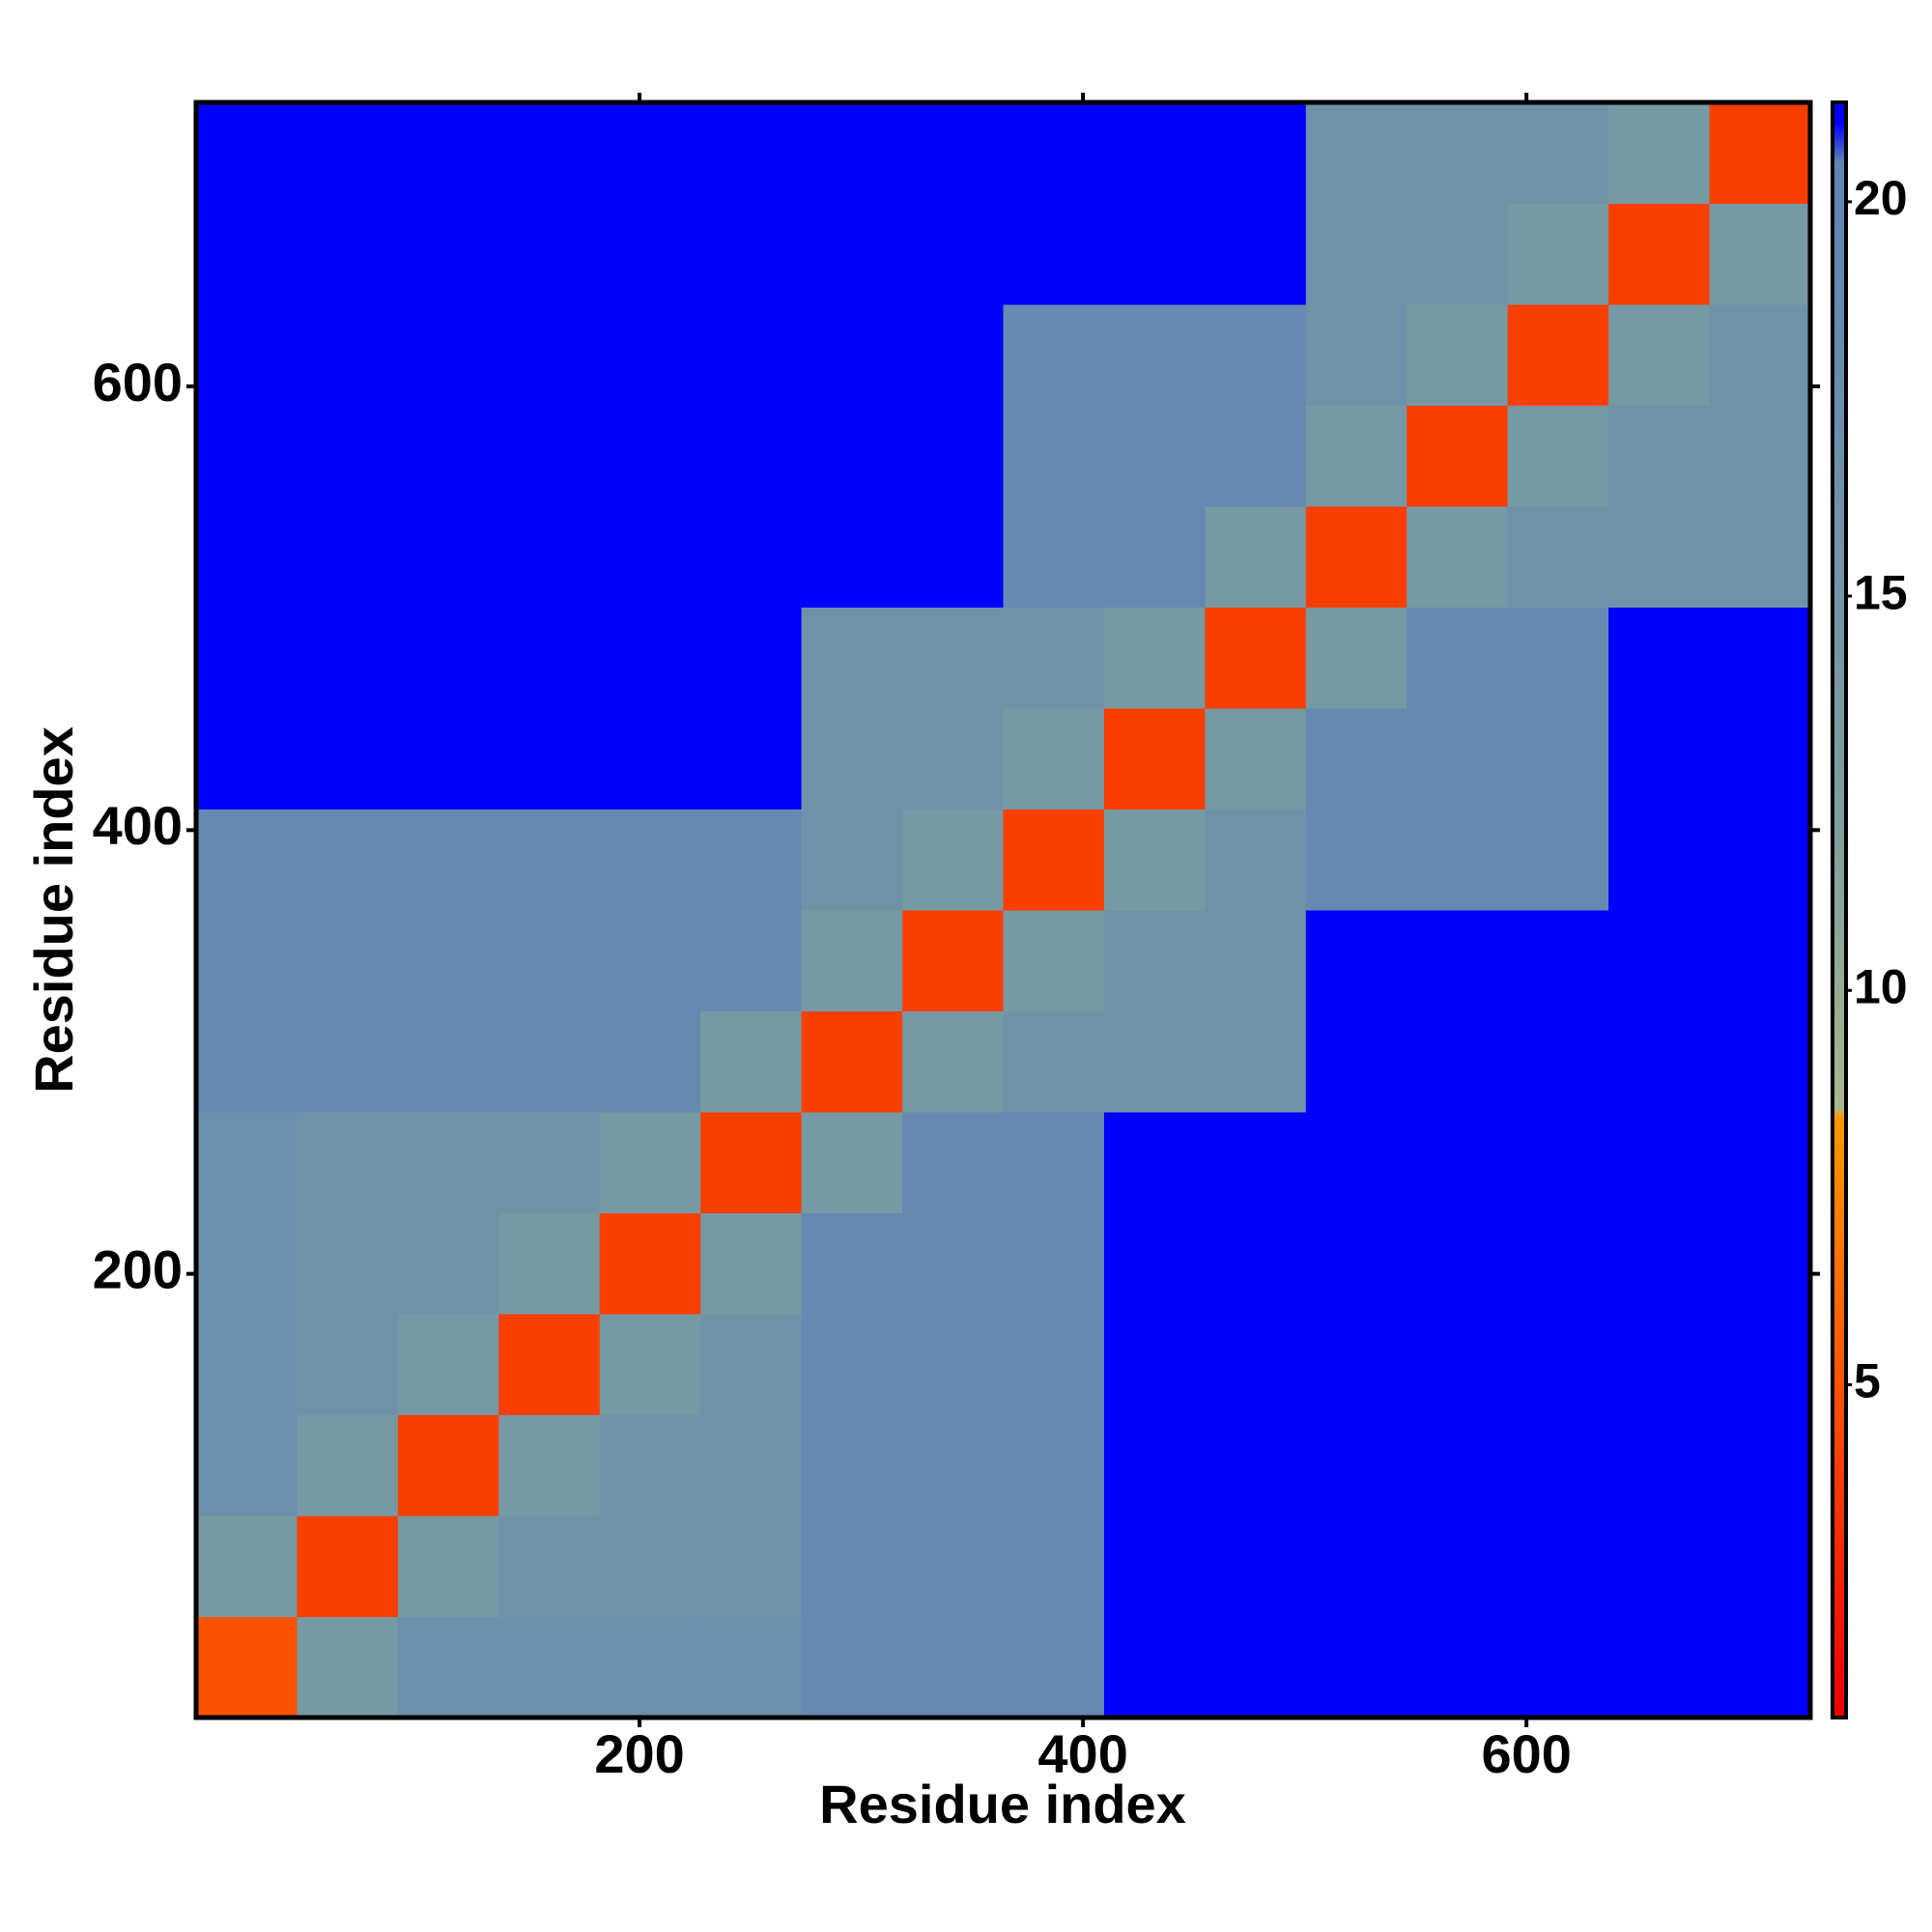 This screenshot has width=1932, height=1932. What do you see at coordinates (1839, 909) in the screenshot?
I see `colorbar` at bounding box center [1839, 909].